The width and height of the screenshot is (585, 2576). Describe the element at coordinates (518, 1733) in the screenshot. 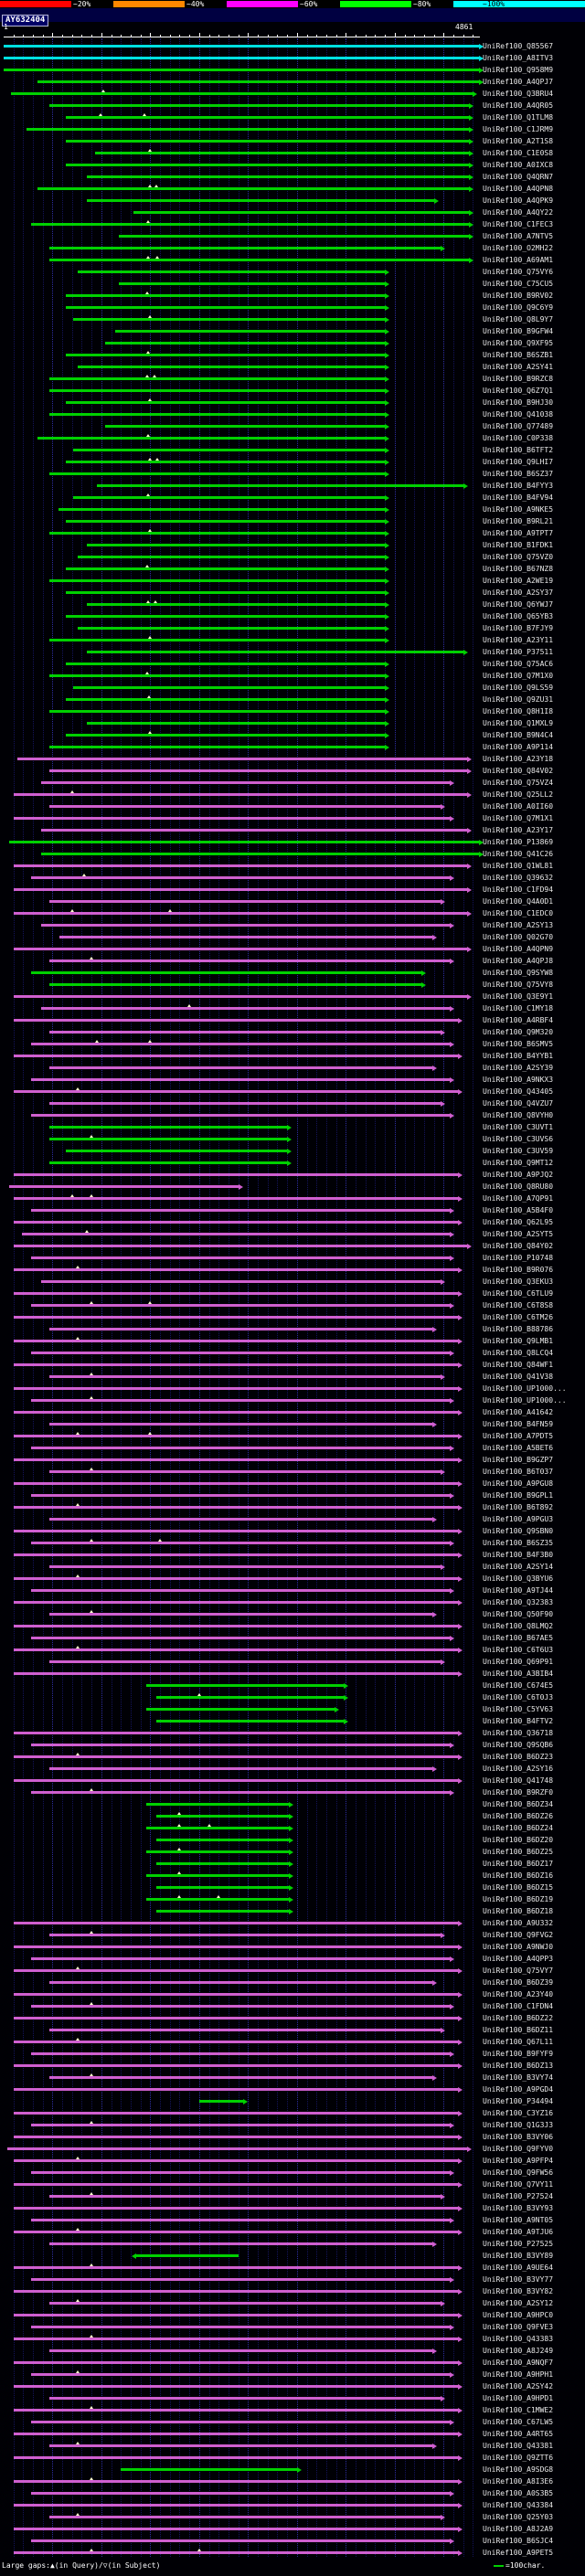

I see `hit-label: UniRef100_Q36718` at that location.